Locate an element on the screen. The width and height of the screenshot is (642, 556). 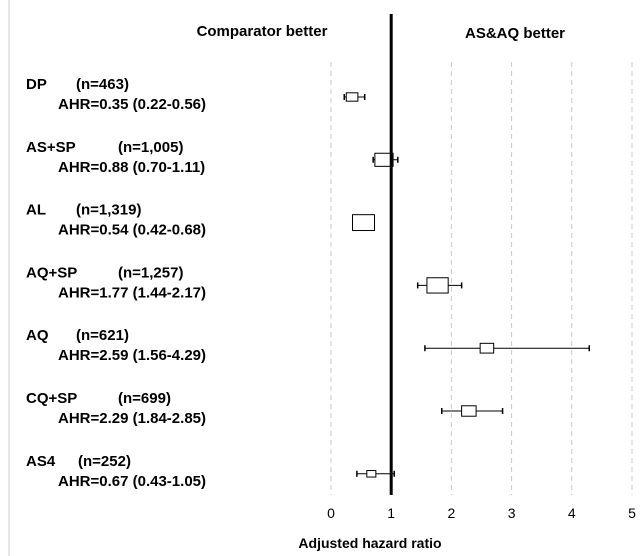
row-name: AL is located at coordinates (36, 210).